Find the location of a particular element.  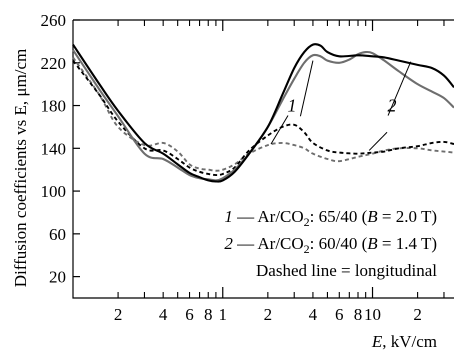

y-tick-label: 100 is located at coordinates (54, 191).